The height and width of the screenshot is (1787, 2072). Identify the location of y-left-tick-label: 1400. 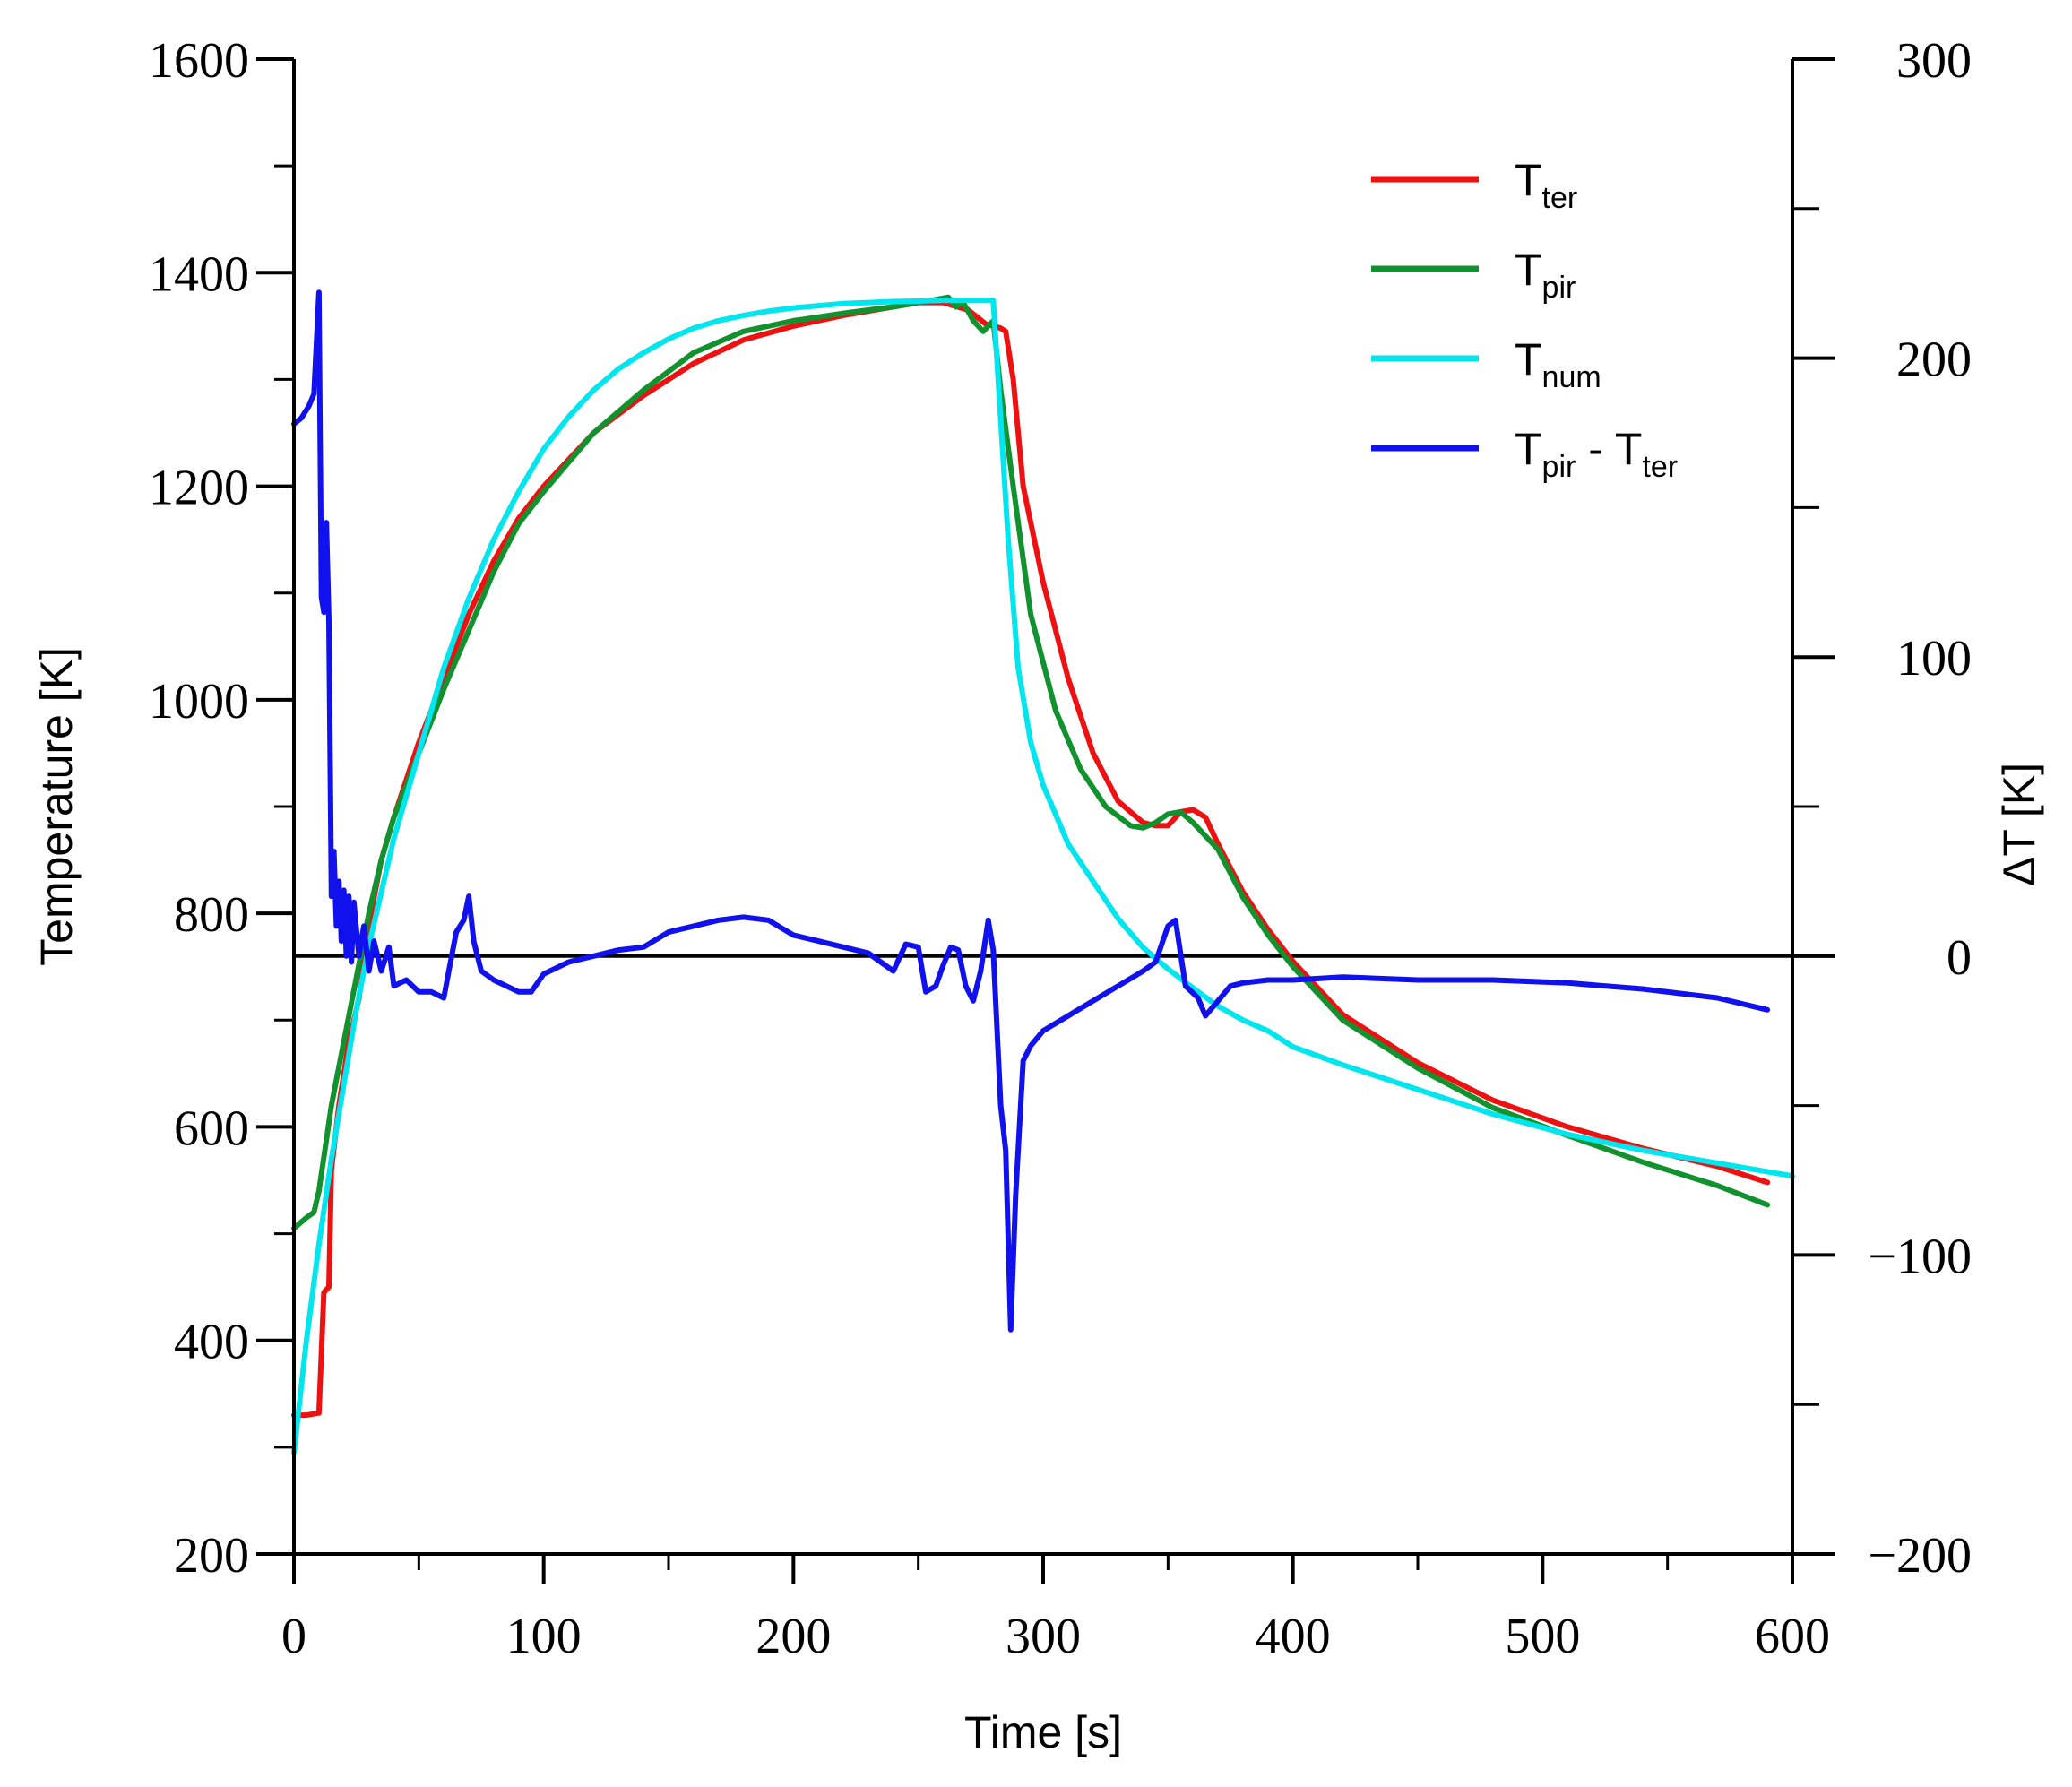
(199, 274).